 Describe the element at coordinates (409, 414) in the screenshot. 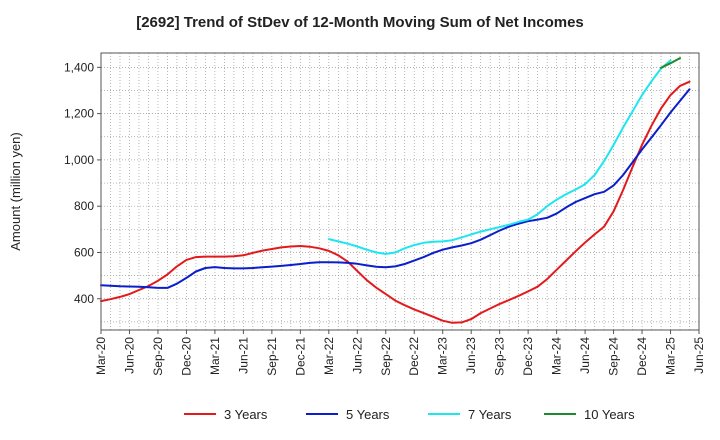

I see `legend: 3 Years 5 Years 7 Years 10 Years` at that location.